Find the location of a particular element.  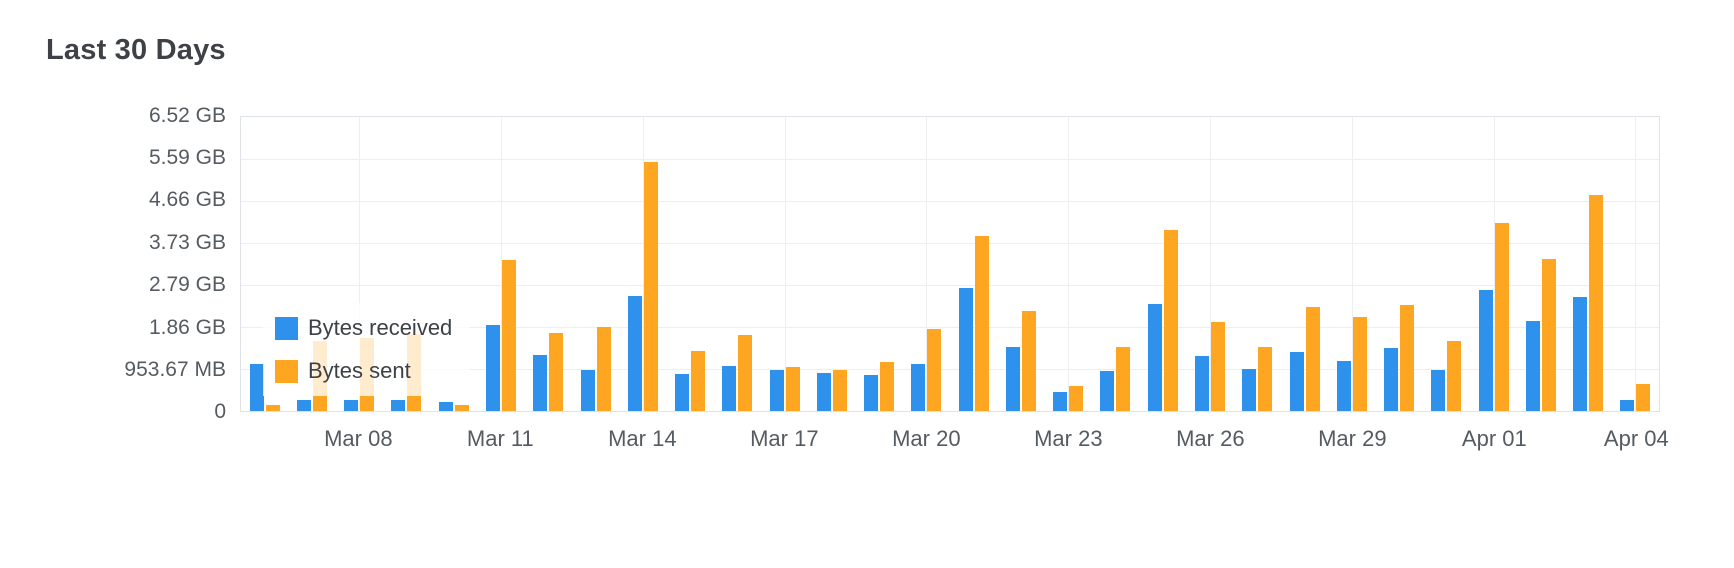

legend-item-bytes-sent: Bytes sent is located at coordinates (363, 371).